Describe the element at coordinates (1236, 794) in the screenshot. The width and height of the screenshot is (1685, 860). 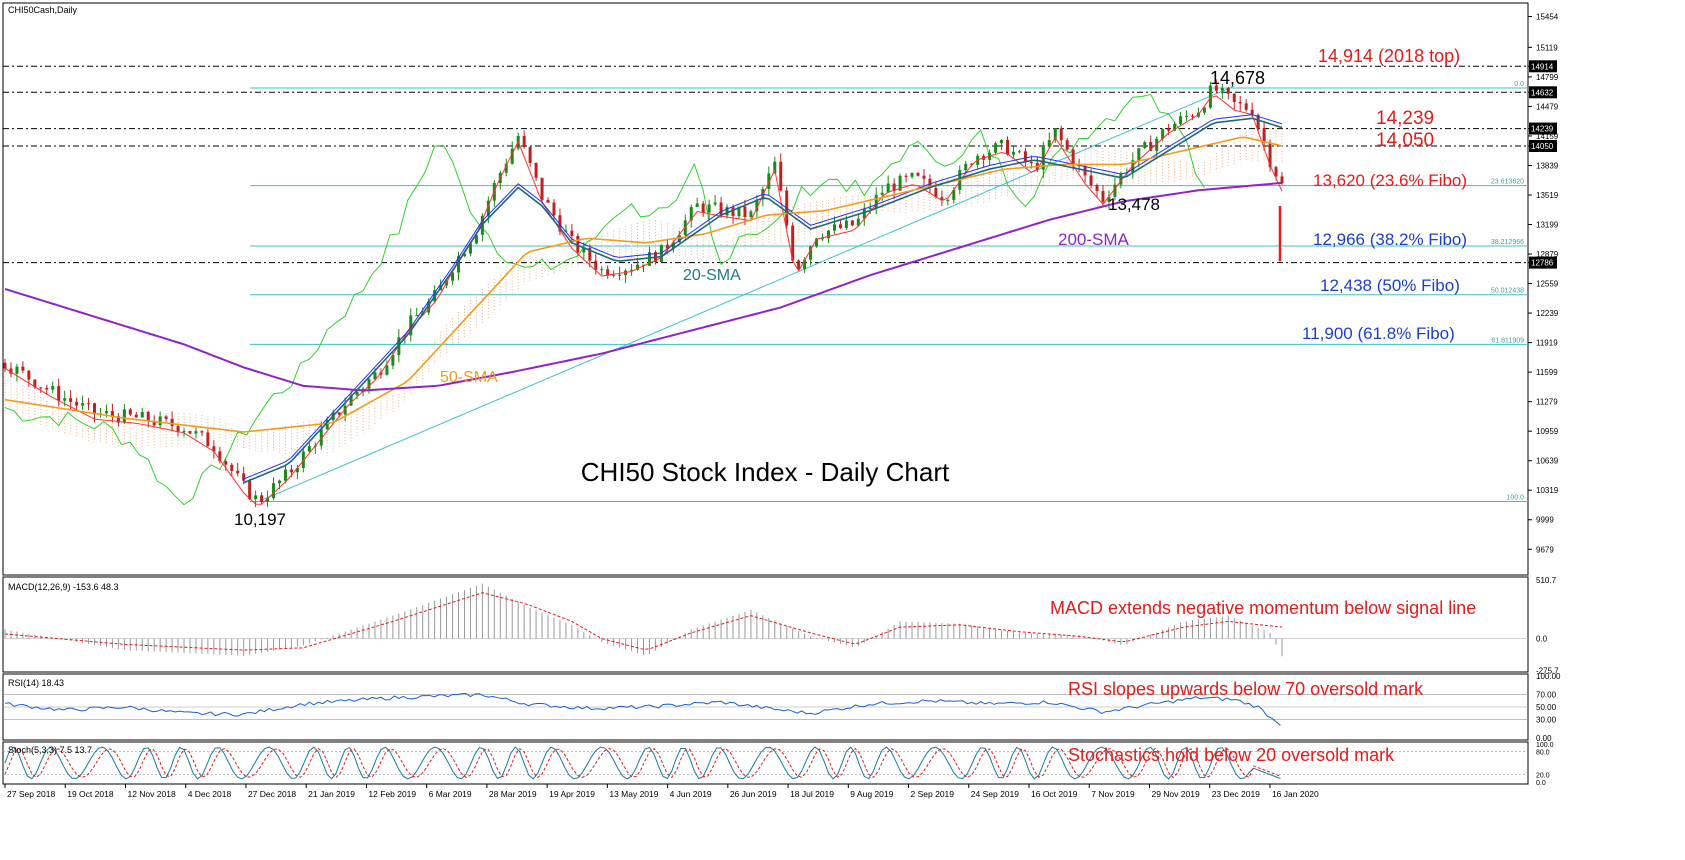
I see `x-tick-label: 23 Dec 2019` at that location.